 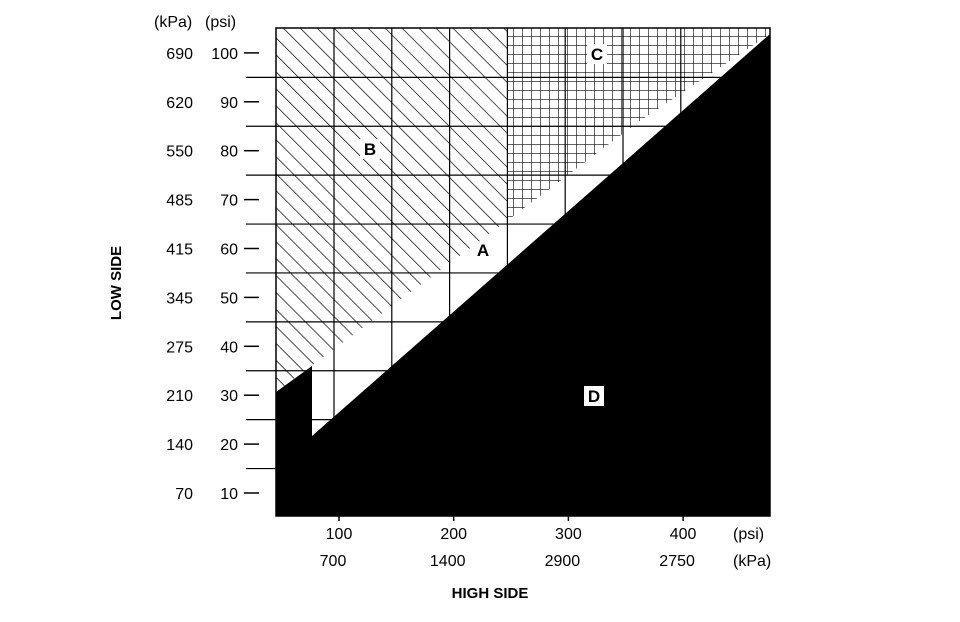 I want to click on x-tick-label-psi: 400, so click(x=683, y=534).